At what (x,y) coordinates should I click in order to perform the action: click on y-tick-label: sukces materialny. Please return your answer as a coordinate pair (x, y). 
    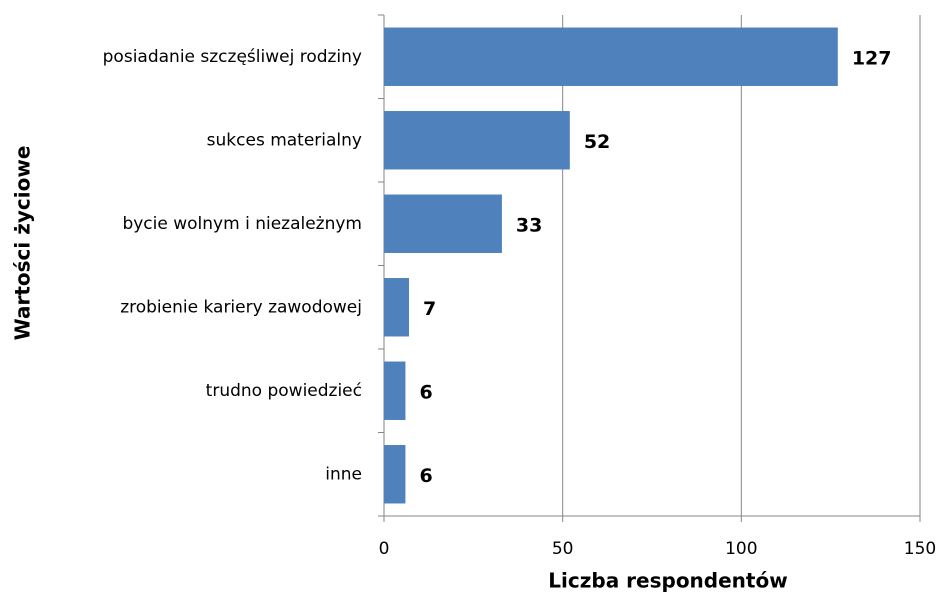
    Looking at the image, I should click on (284, 140).